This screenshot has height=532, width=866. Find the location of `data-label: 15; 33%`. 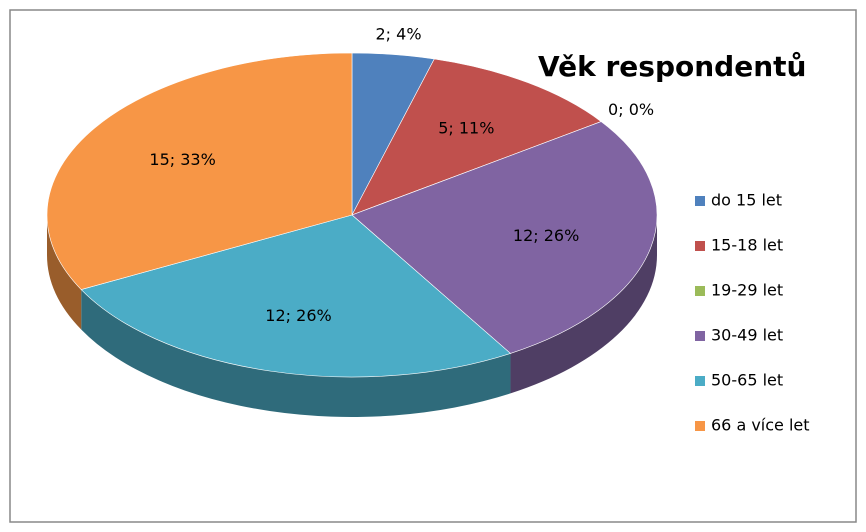

data-label: 15; 33% is located at coordinates (182, 159).